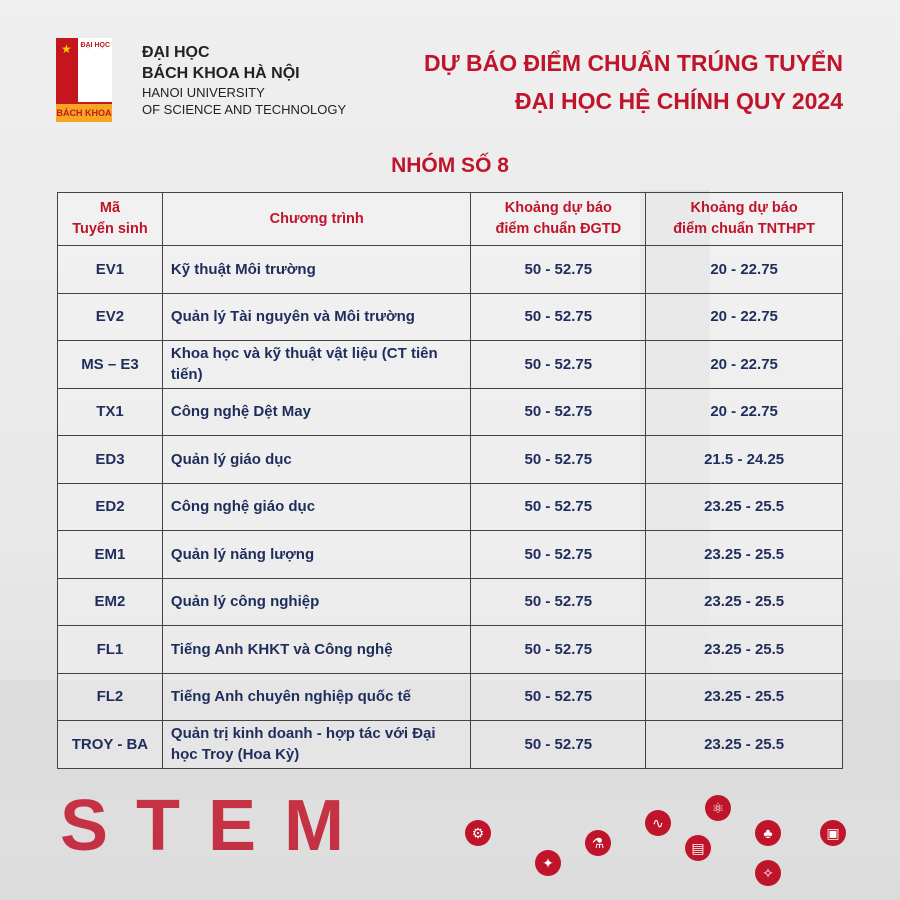 The width and height of the screenshot is (900, 900). Describe the element at coordinates (833, 833) in the screenshot. I see `chip-icon: ▣` at that location.